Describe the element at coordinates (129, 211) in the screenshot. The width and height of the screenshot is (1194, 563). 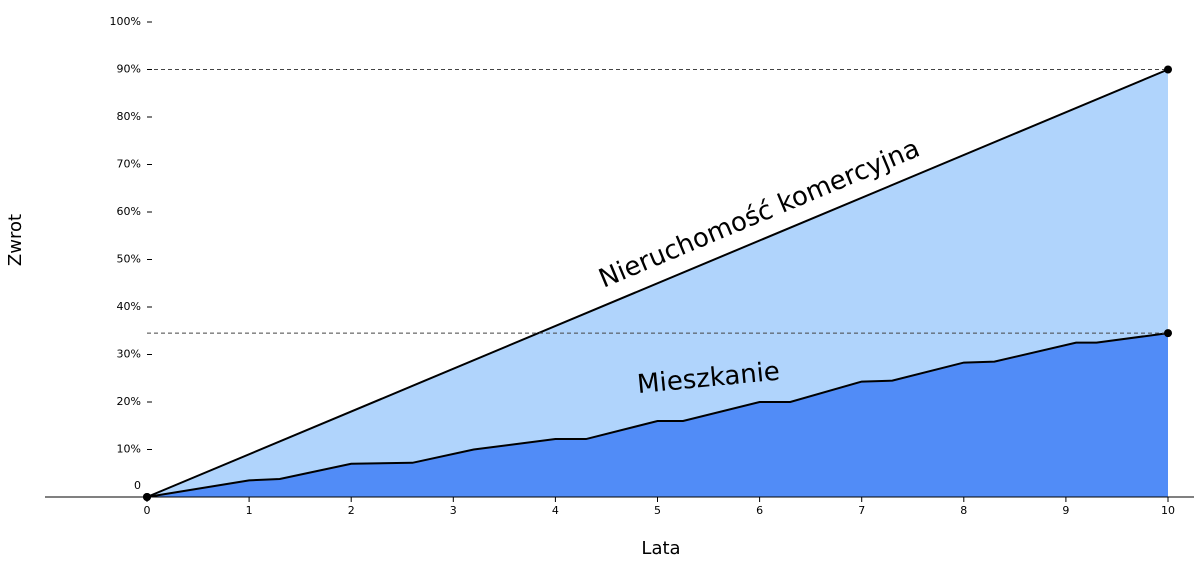
I see `y-tick-label: 60%` at that location.